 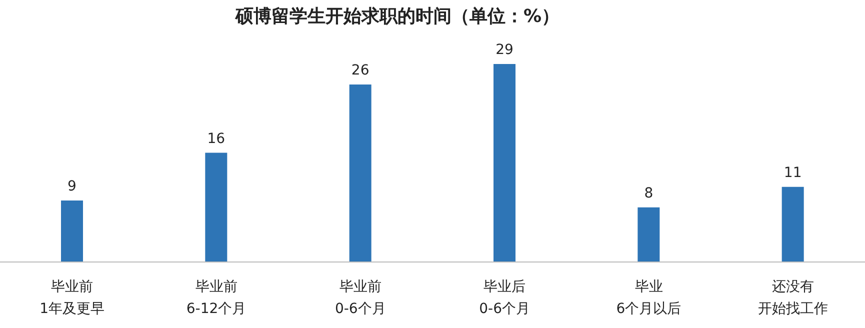 What do you see at coordinates (648, 298) in the screenshot?
I see `x-tick-label: 毕业 6个月以后` at bounding box center [648, 298].